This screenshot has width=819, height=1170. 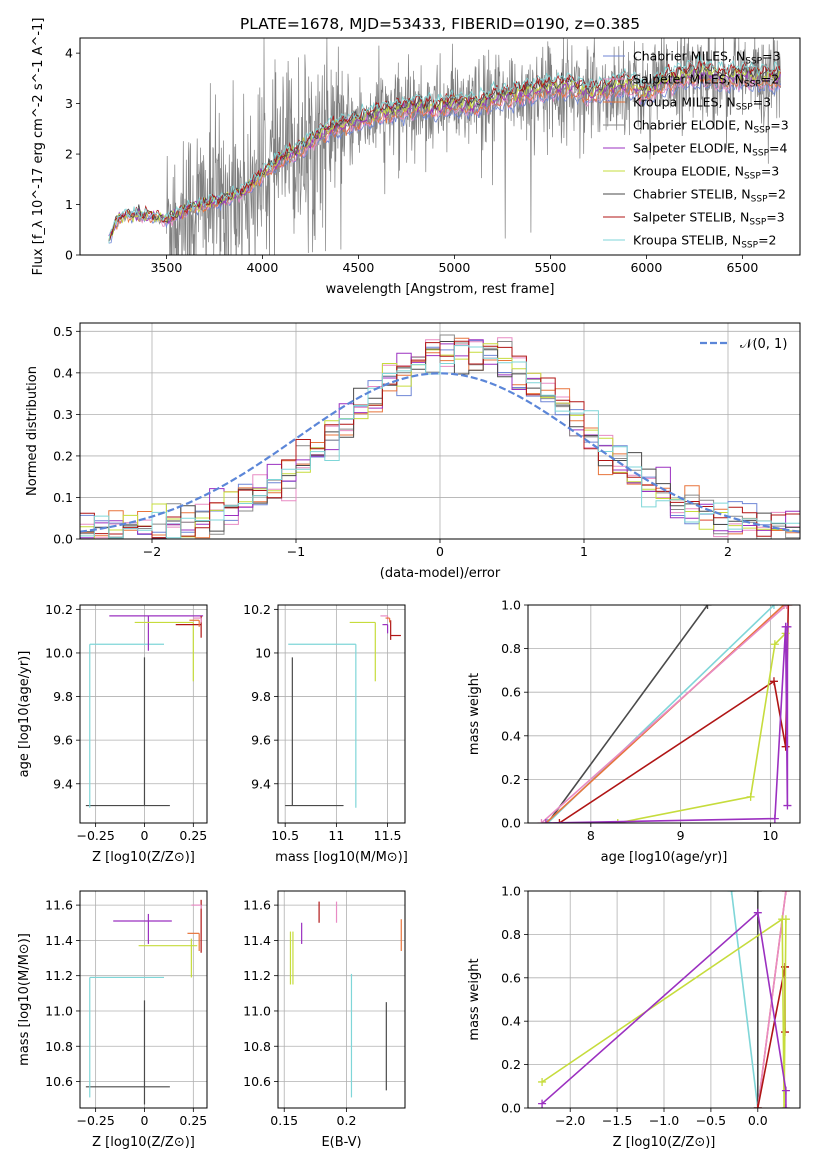 What do you see at coordinates (444, 161) in the screenshot?
I see `model-spectrum-line` at bounding box center [444, 161].